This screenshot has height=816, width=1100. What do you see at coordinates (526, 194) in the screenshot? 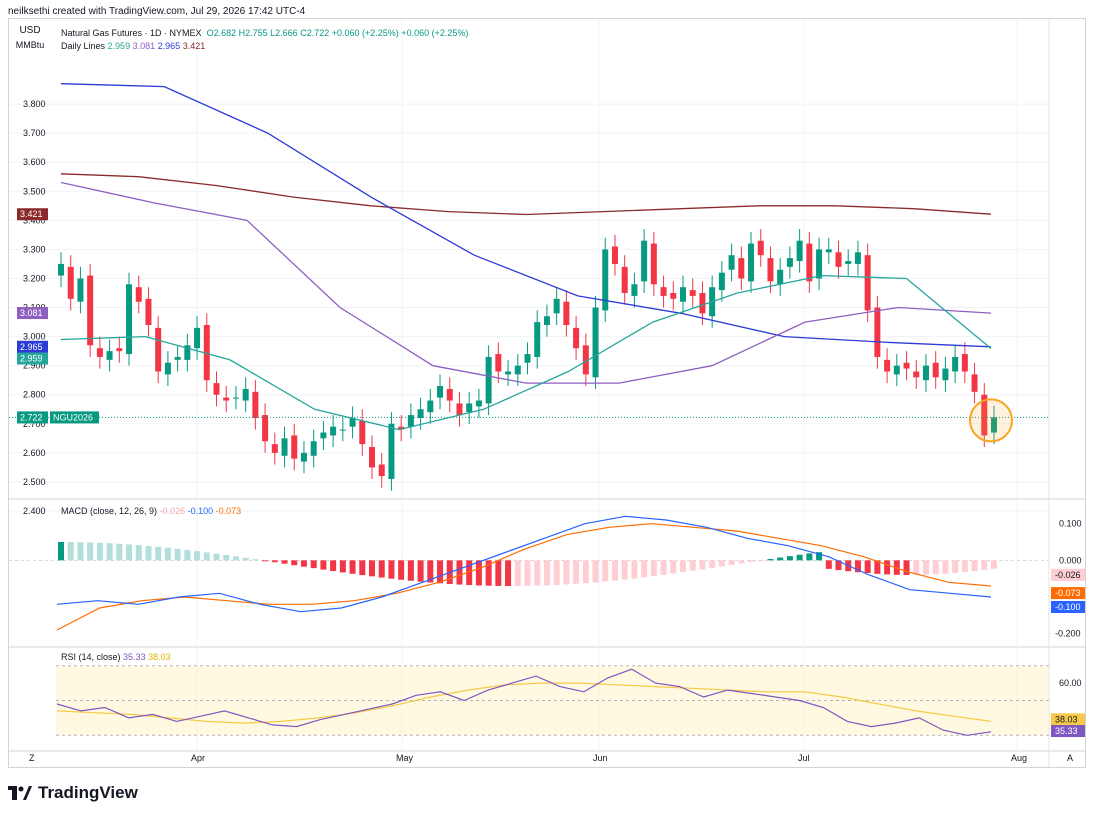
I see `ma-brown-line` at bounding box center [526, 194].